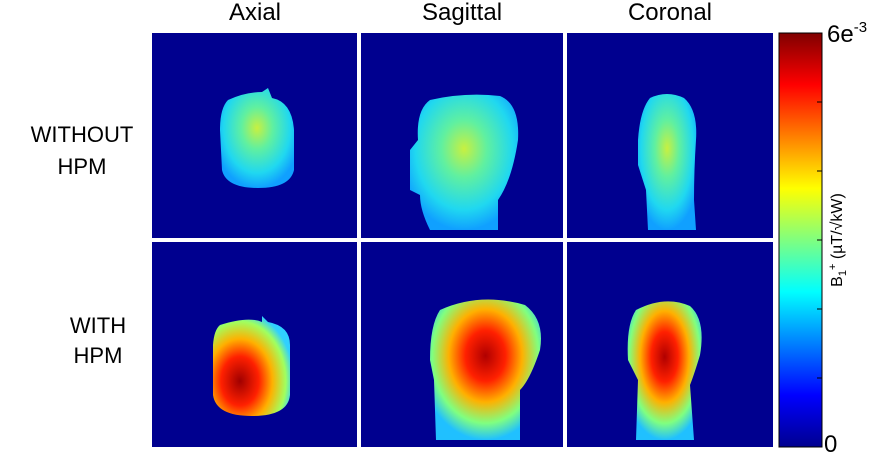 The image size is (882, 465). I want to click on label-base: 6e, so click(840, 34).